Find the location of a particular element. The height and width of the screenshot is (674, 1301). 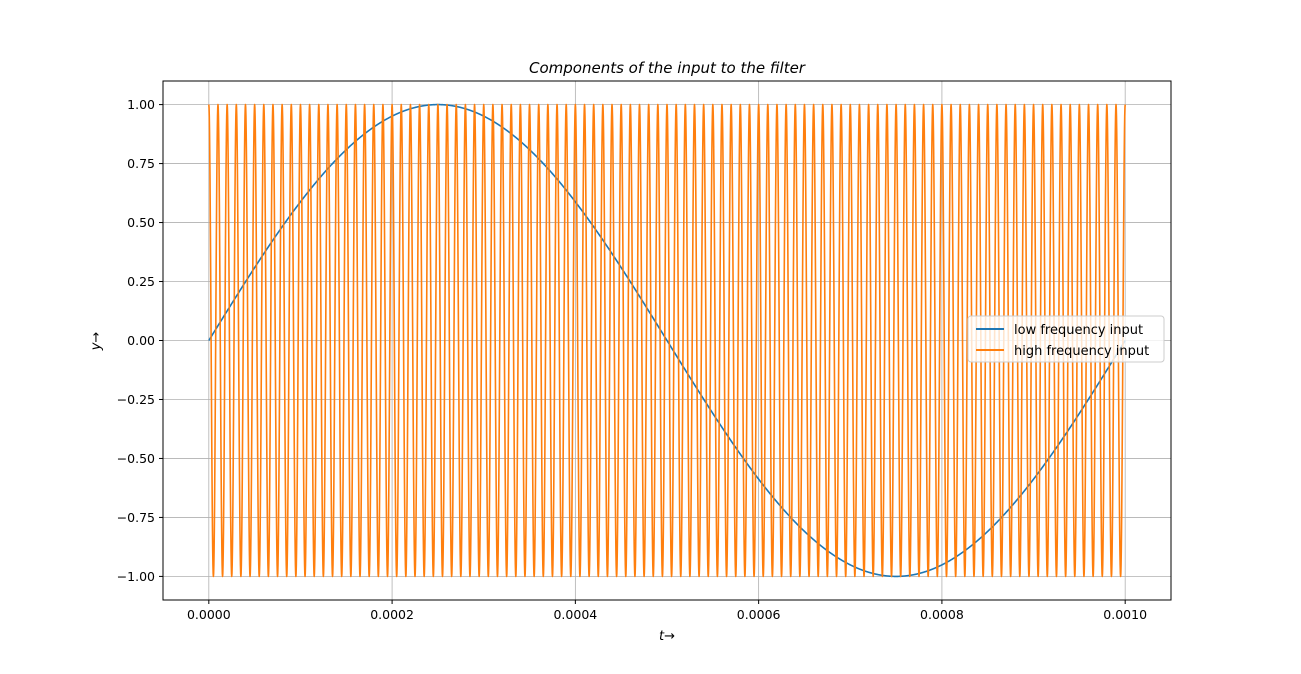

x-tick-label: 0.0008 is located at coordinates (942, 614).